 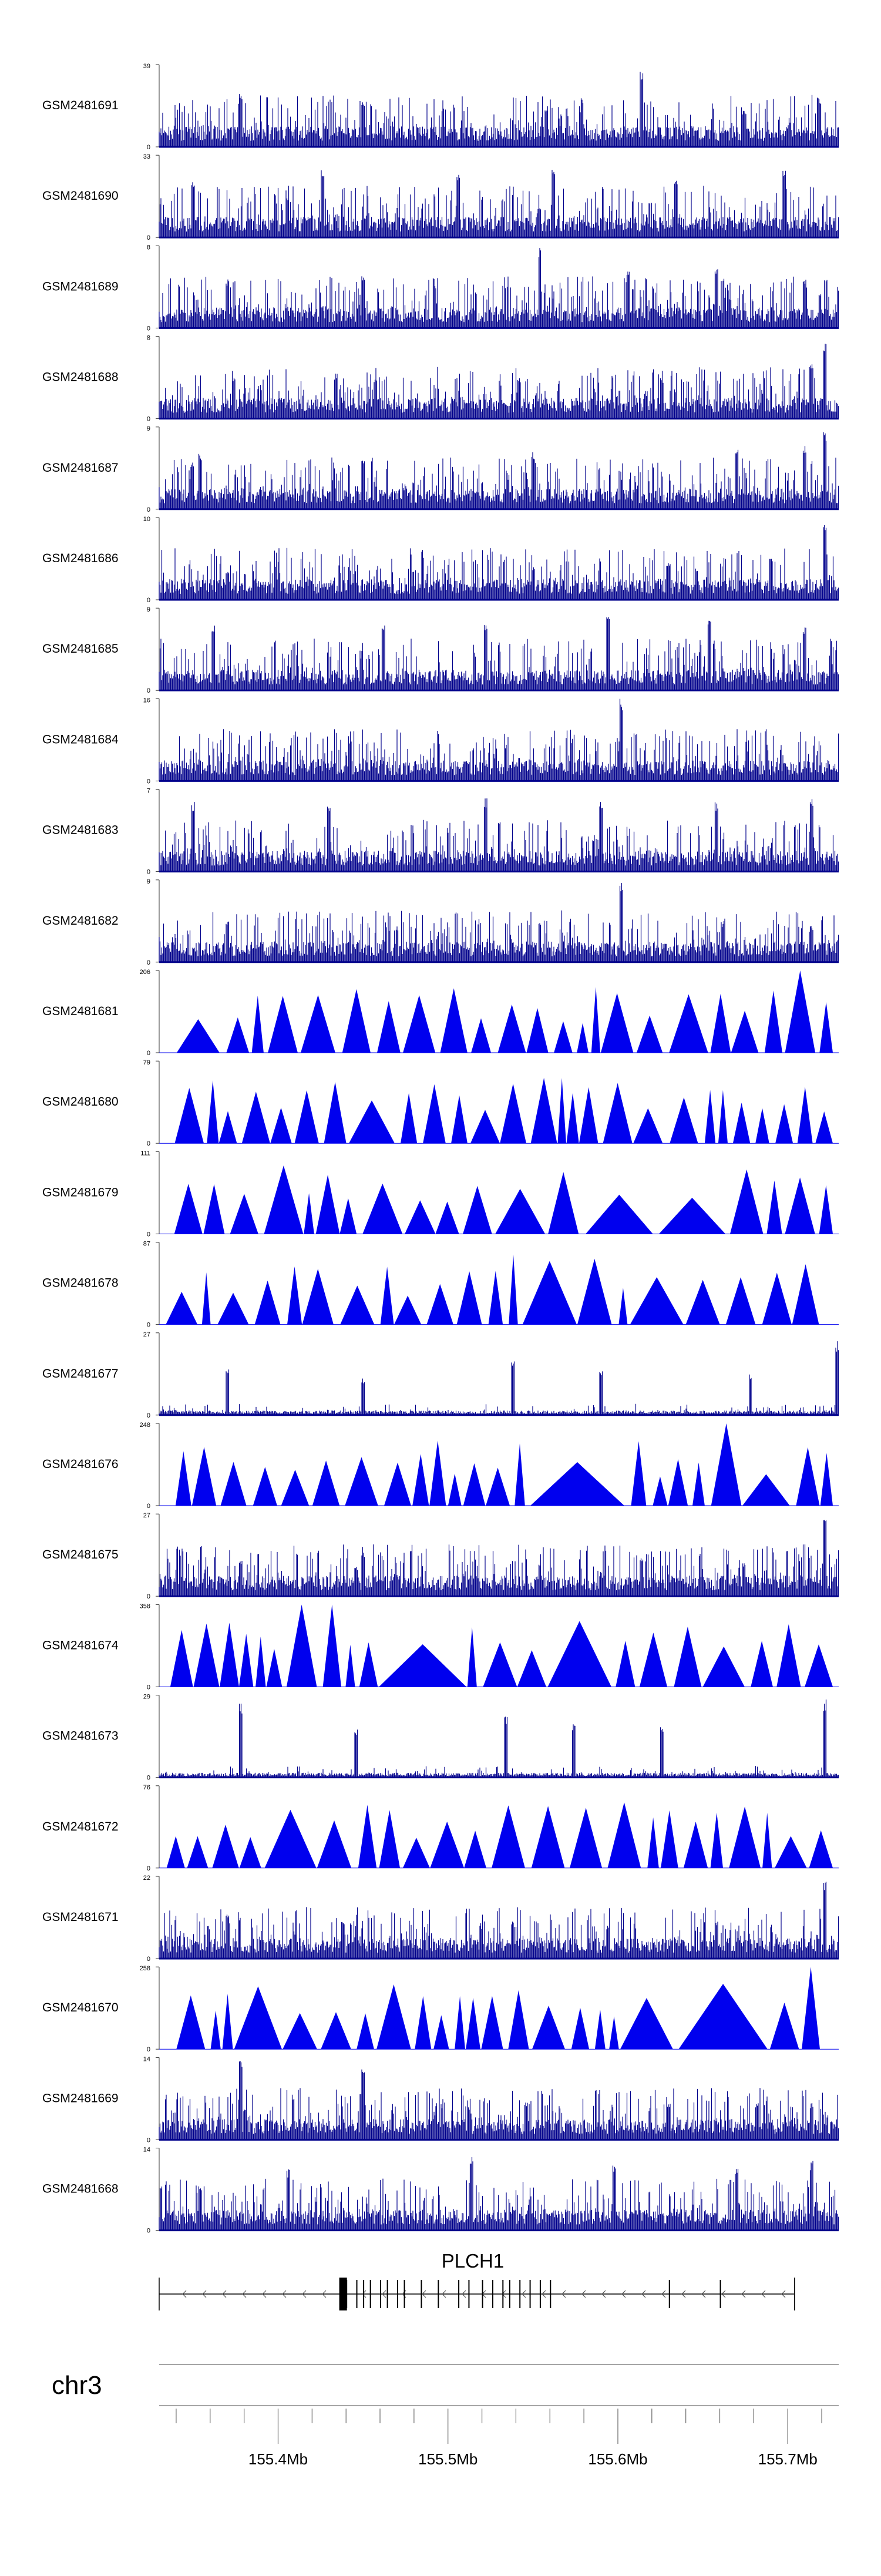 What do you see at coordinates (146, 701) in the screenshot?
I see `y-max-label: 16` at bounding box center [146, 701].